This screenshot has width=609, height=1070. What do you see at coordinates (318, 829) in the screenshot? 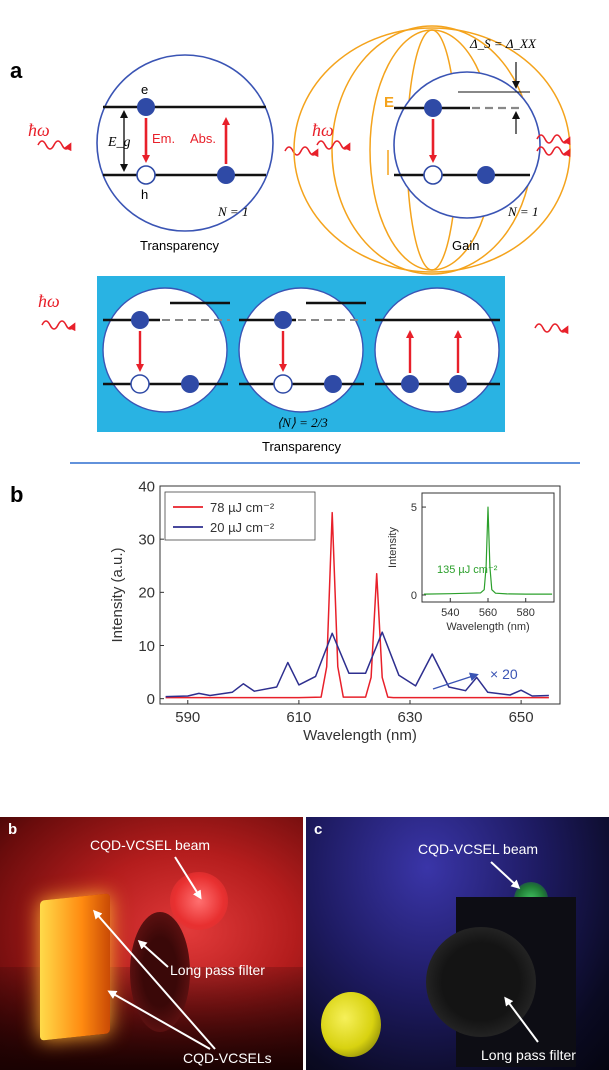
I see `photo-c-label: c` at bounding box center [318, 829].